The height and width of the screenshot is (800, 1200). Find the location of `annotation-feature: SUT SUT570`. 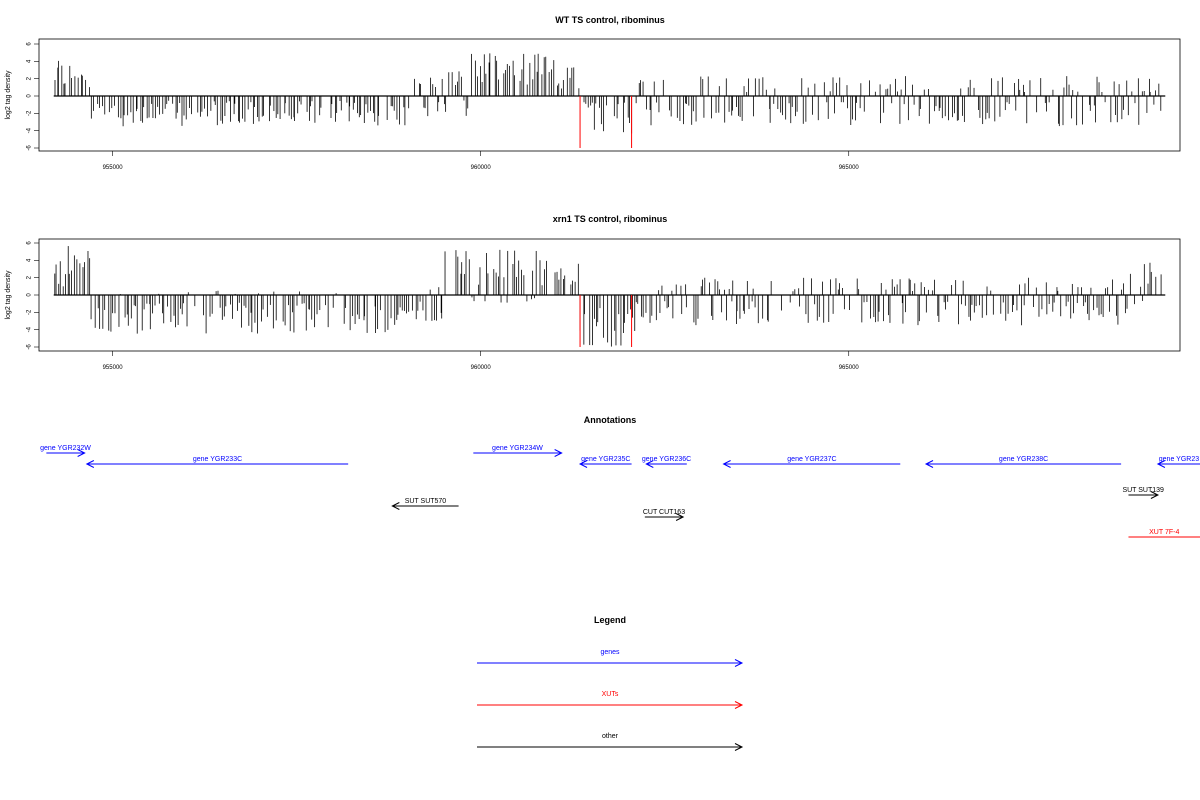

annotation-feature: SUT SUT570 is located at coordinates (425, 504).